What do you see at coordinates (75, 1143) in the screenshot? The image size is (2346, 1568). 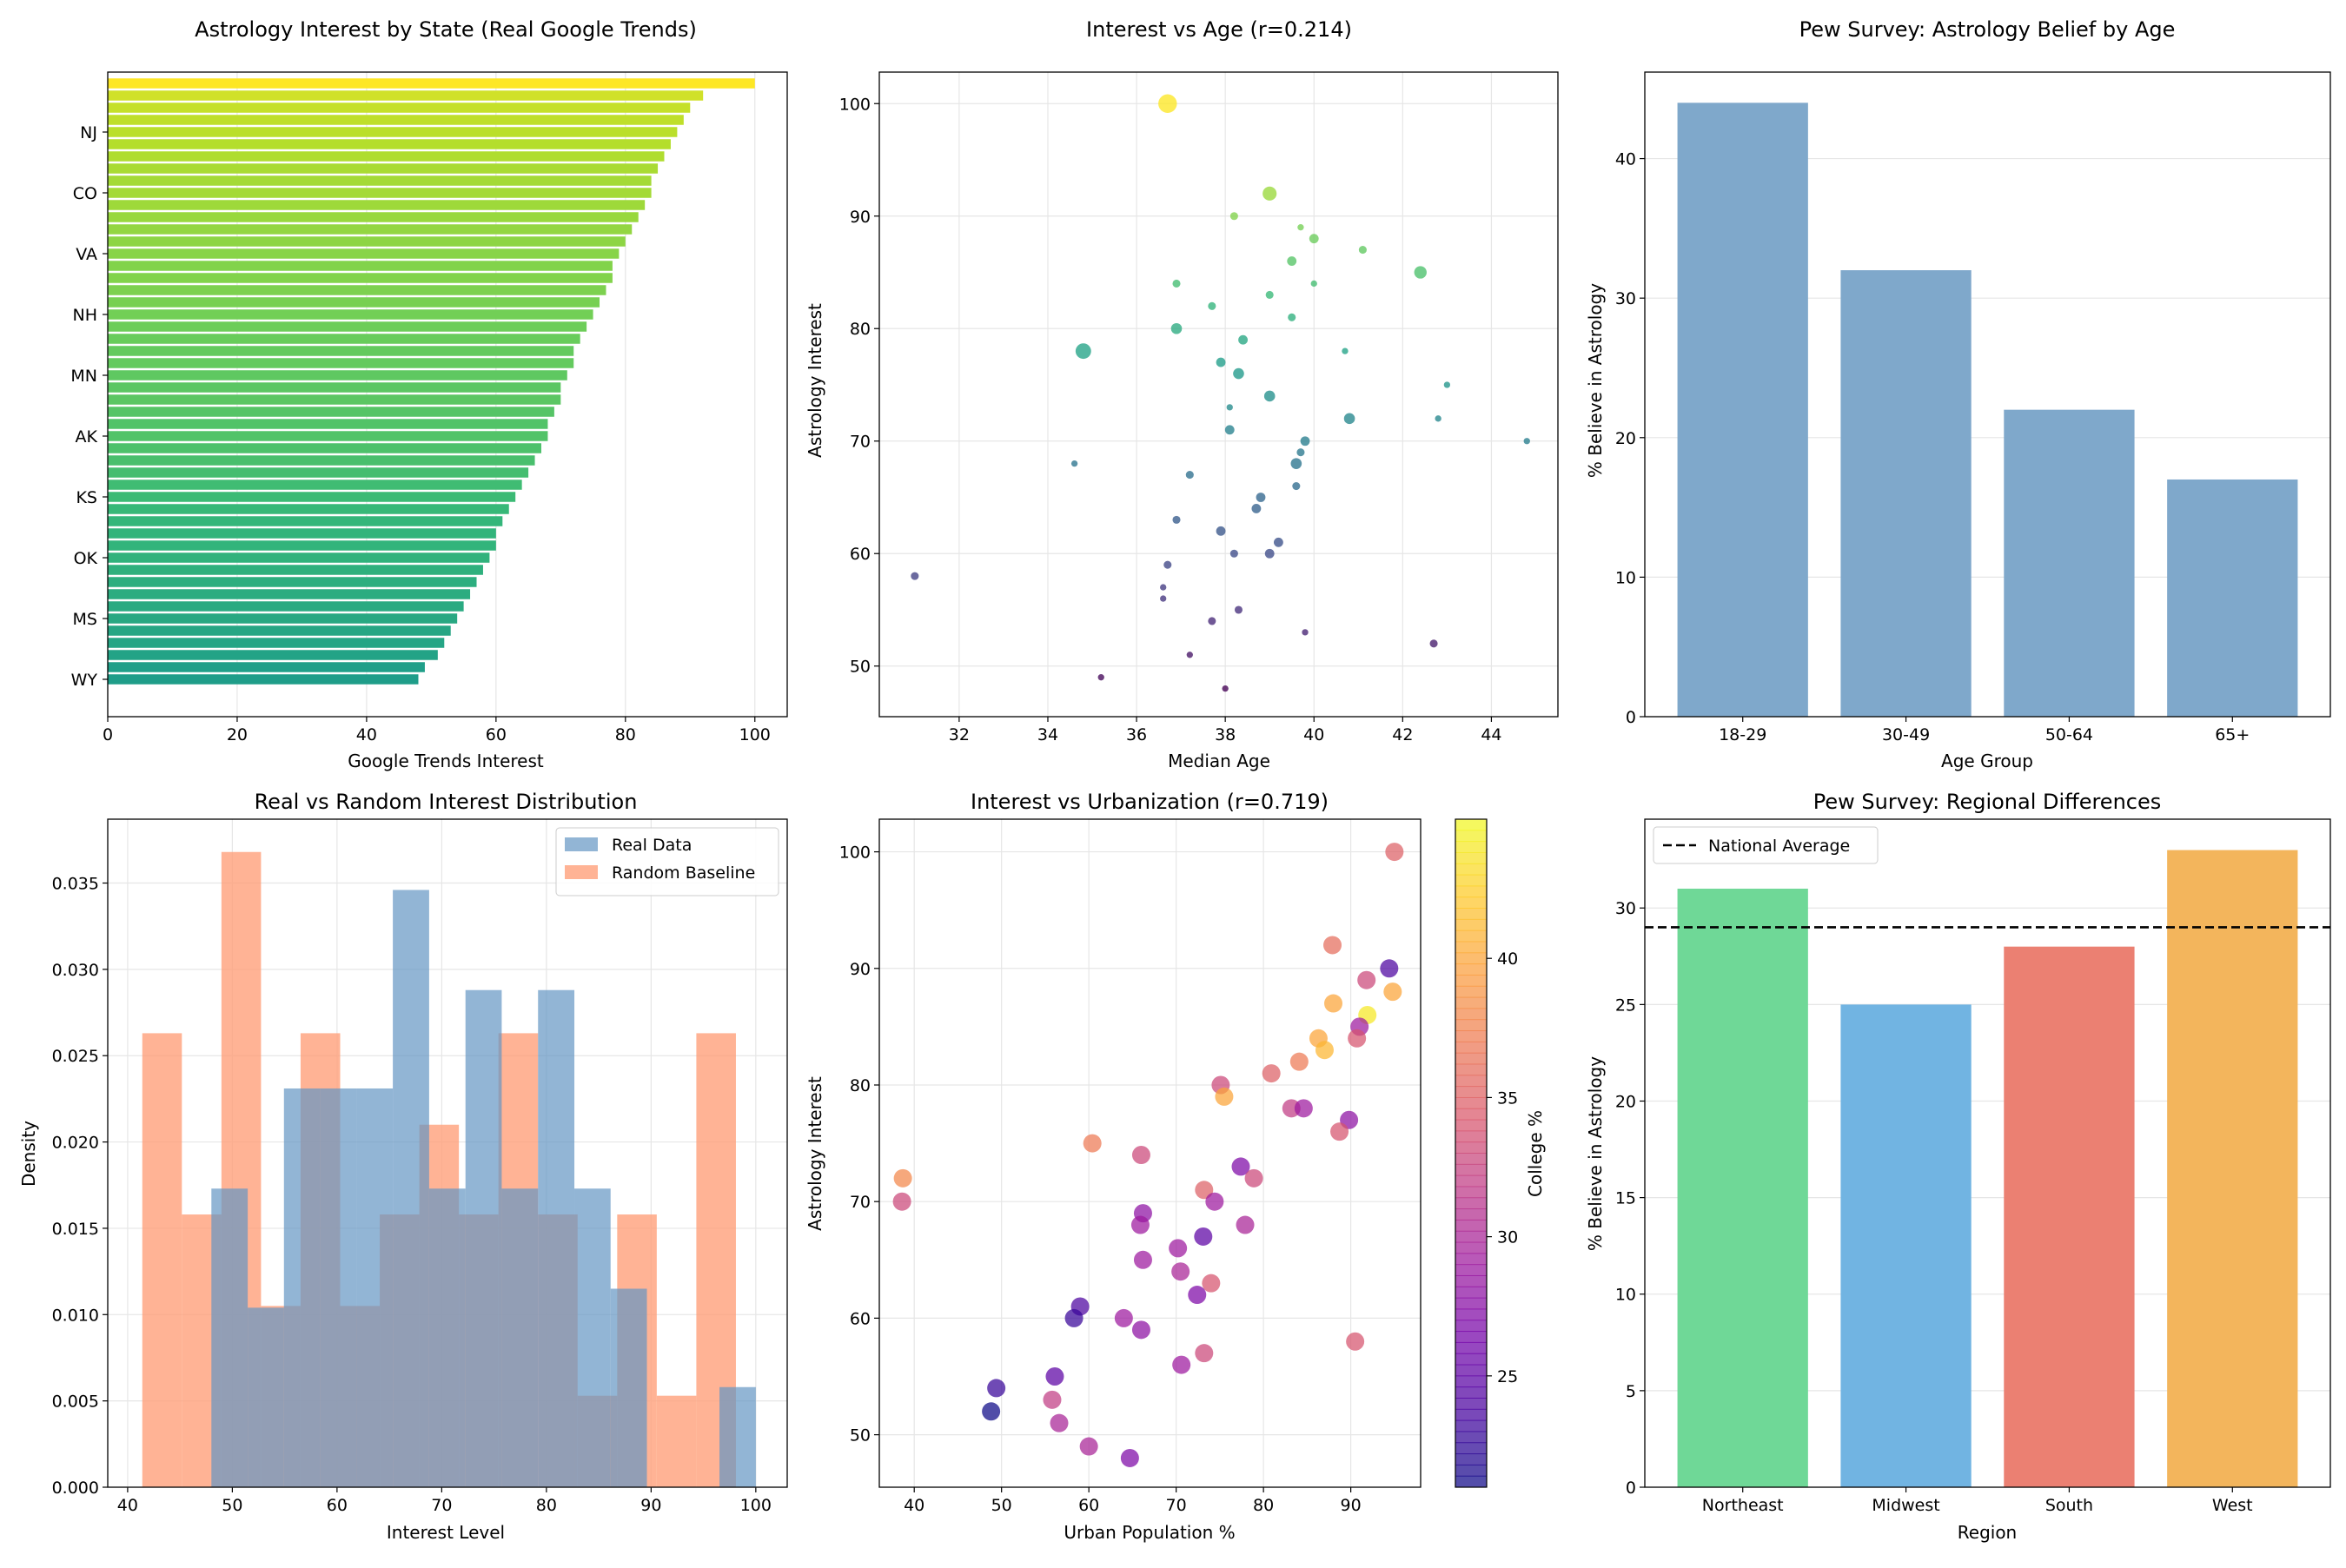 I see `y-tick-label: 0.020` at bounding box center [75, 1143].